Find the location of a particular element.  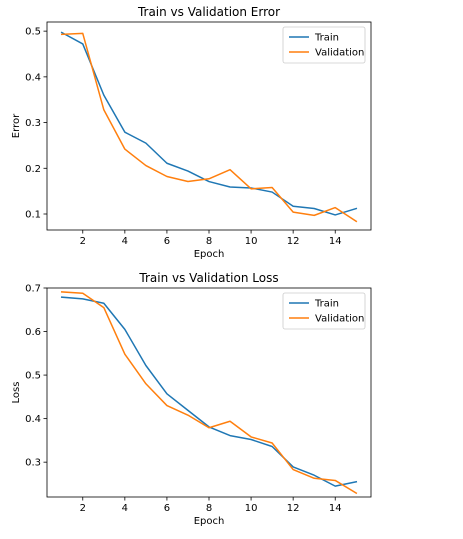

y-tick-label: 0.6 is located at coordinates (33, 332).